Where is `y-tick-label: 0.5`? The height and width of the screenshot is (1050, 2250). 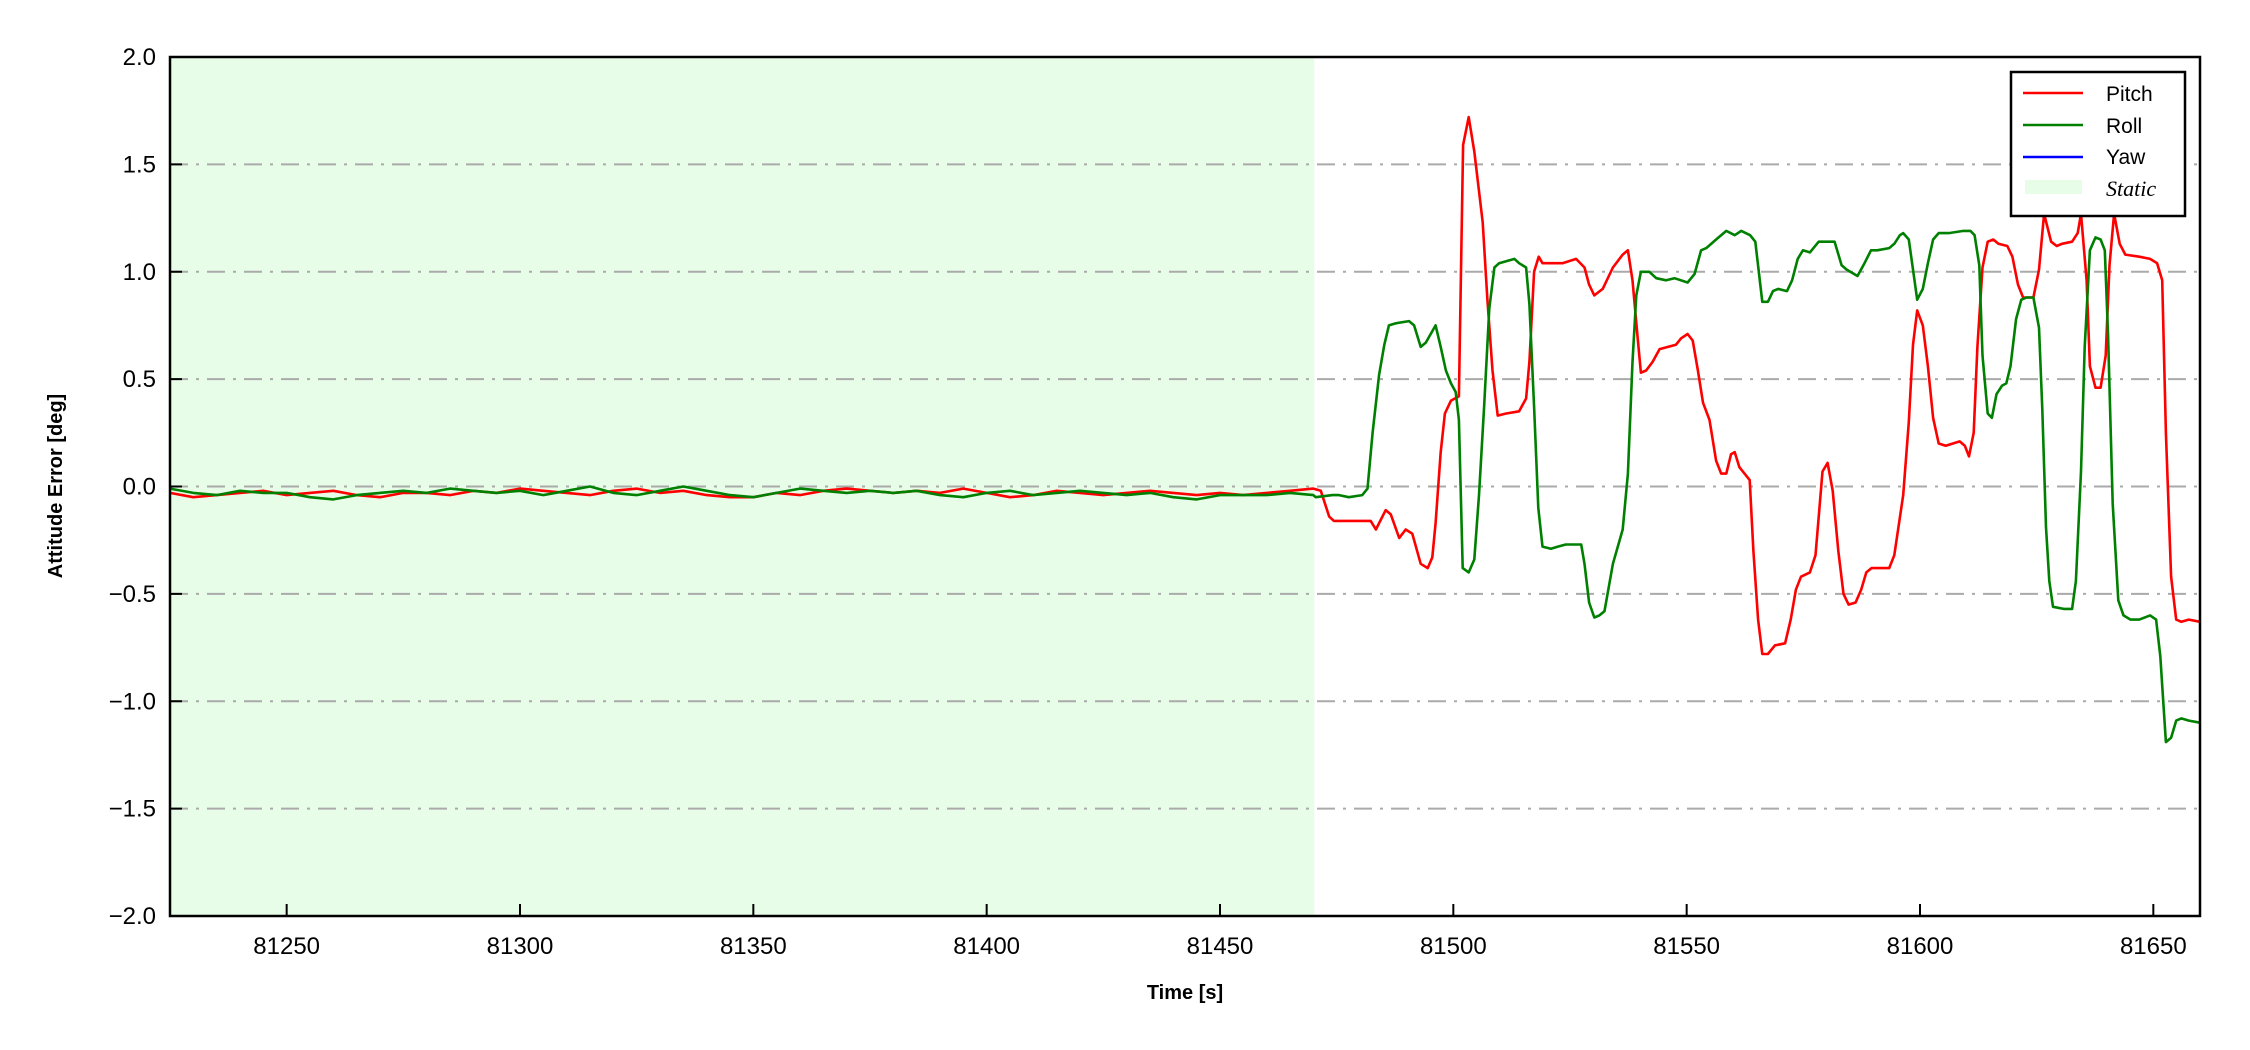
y-tick-label: 0.5 is located at coordinates (139, 379).